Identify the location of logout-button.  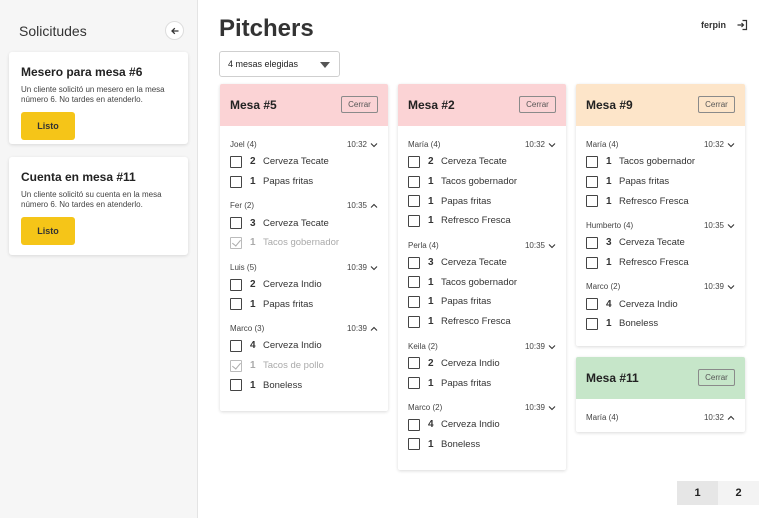
(742, 25).